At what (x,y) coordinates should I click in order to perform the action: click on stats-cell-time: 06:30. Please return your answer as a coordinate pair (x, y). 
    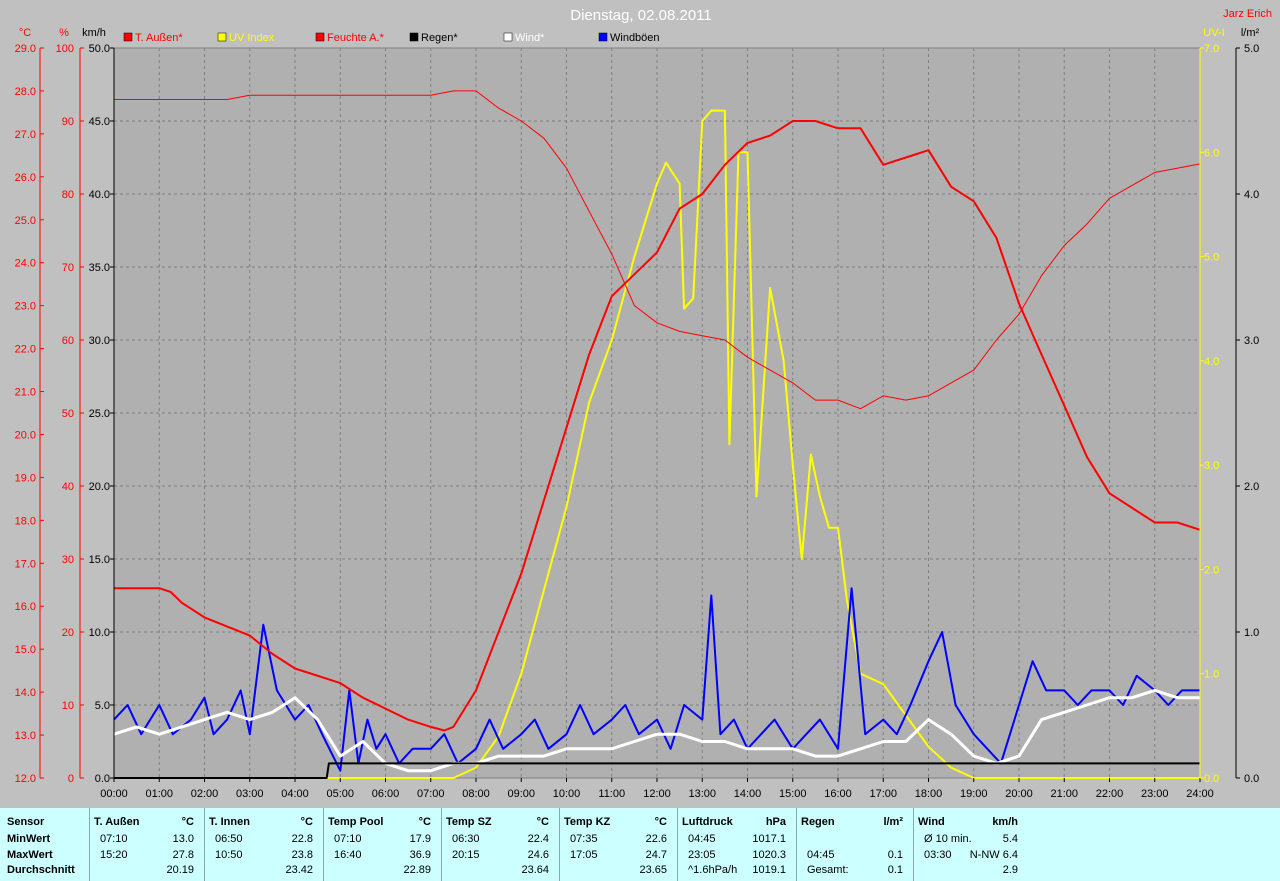
    Looking at the image, I should click on (466, 839).